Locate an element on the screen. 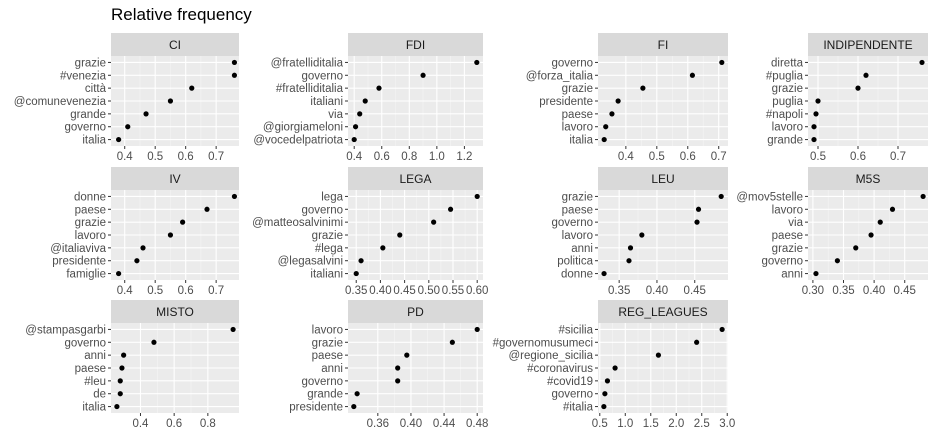  data-point-fi-italia is located at coordinates (604, 139).